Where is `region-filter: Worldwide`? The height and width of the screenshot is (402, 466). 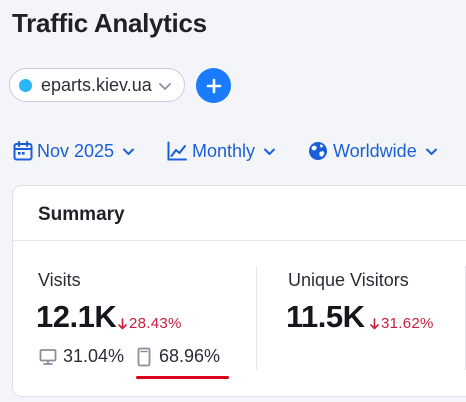
region-filter: Worldwide is located at coordinates (372, 151).